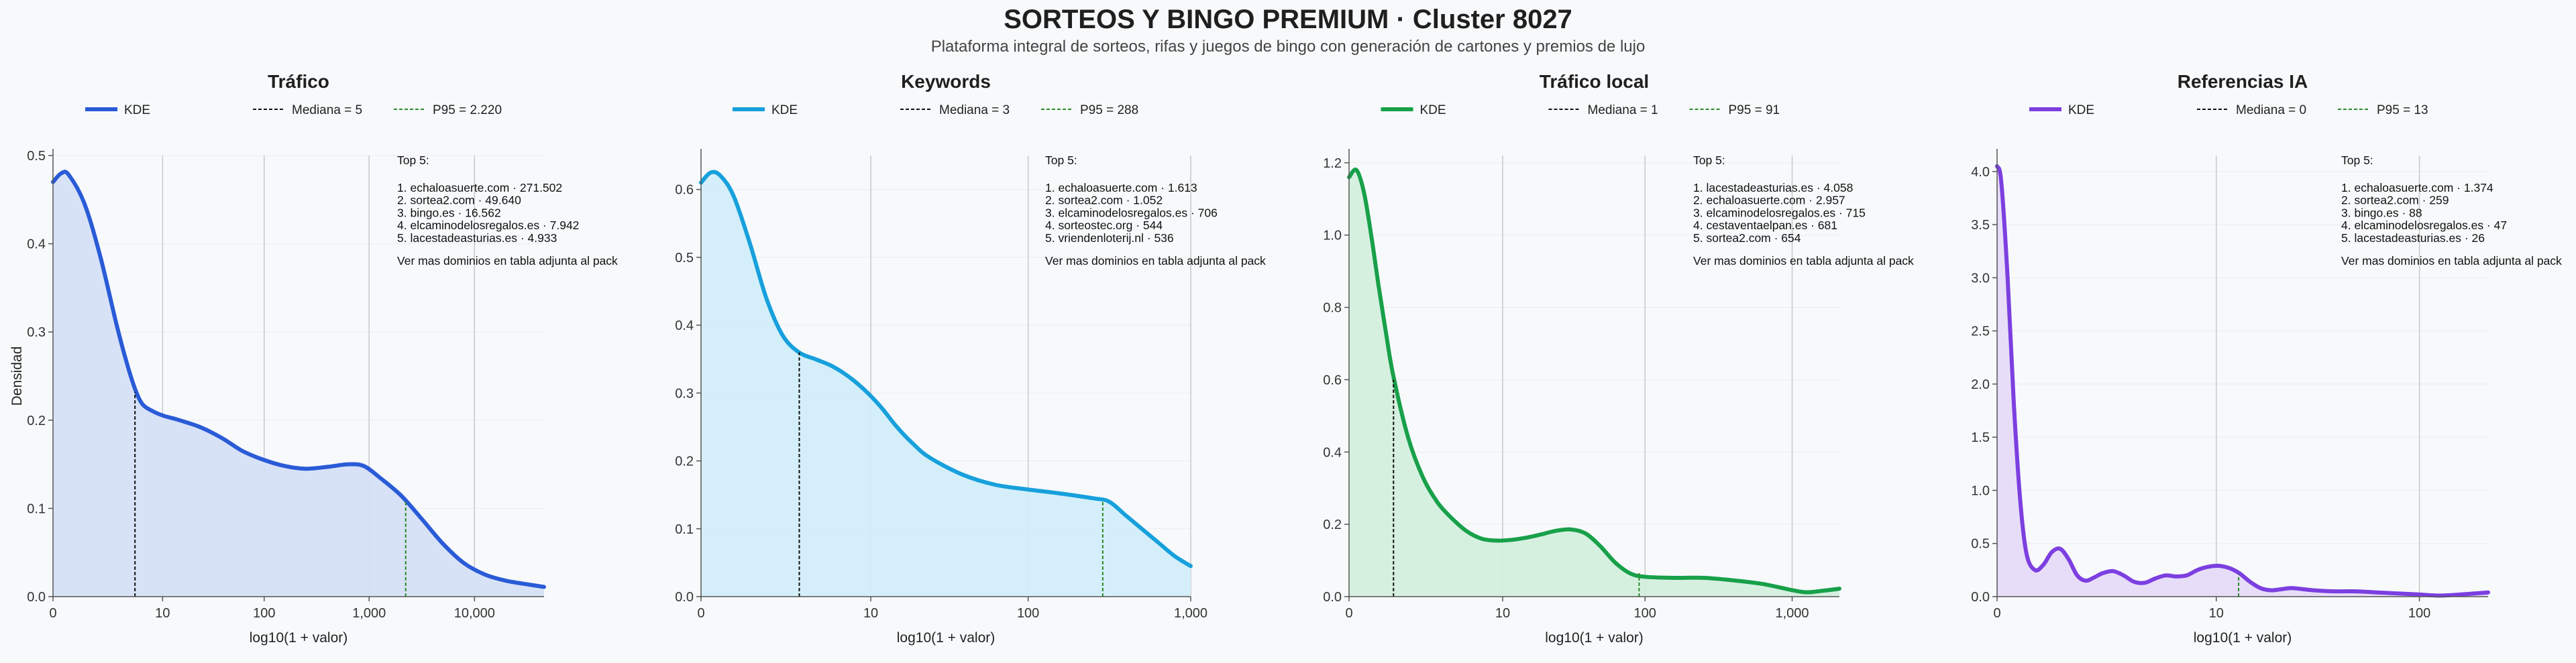 Image resolution: width=2576 pixels, height=663 pixels. I want to click on legend-label: Mediana = 1, so click(1623, 110).